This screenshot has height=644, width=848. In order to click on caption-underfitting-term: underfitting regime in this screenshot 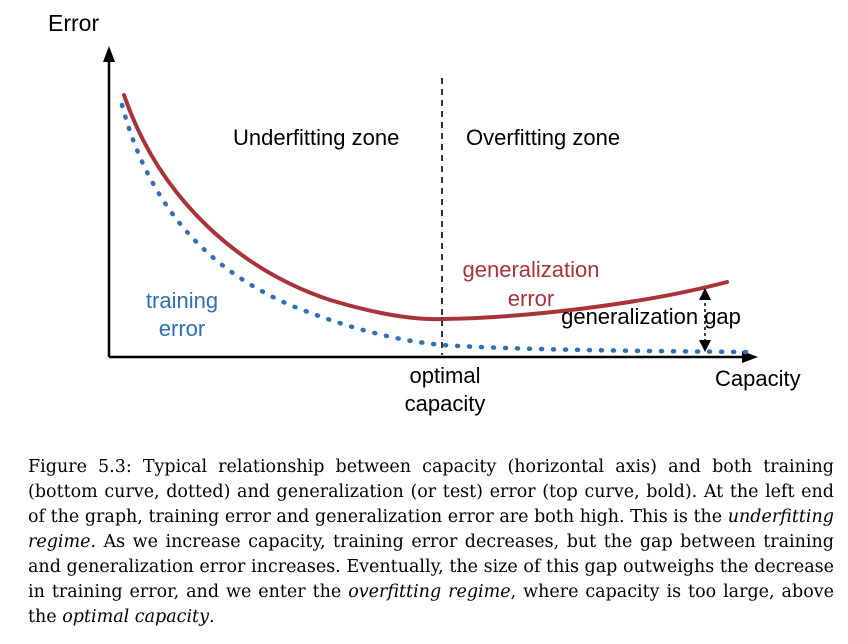, I will do `click(431, 529)`.